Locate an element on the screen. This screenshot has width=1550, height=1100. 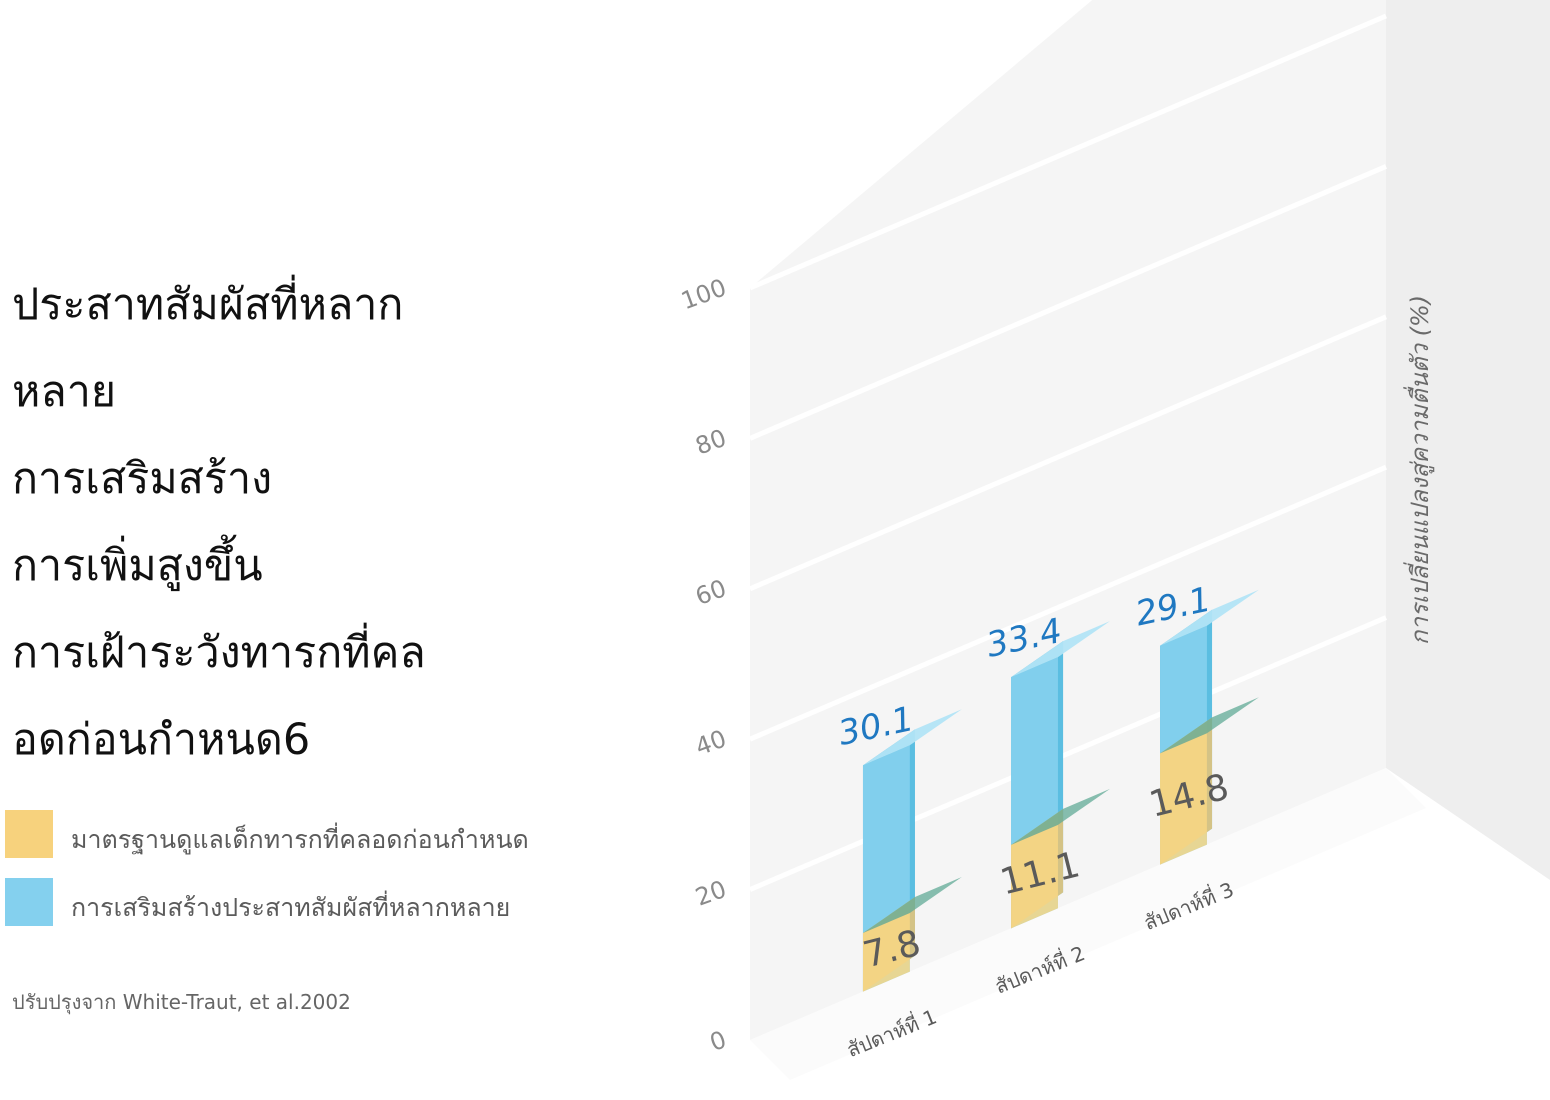
y-tick-label: 0 is located at coordinates (718, 1041).